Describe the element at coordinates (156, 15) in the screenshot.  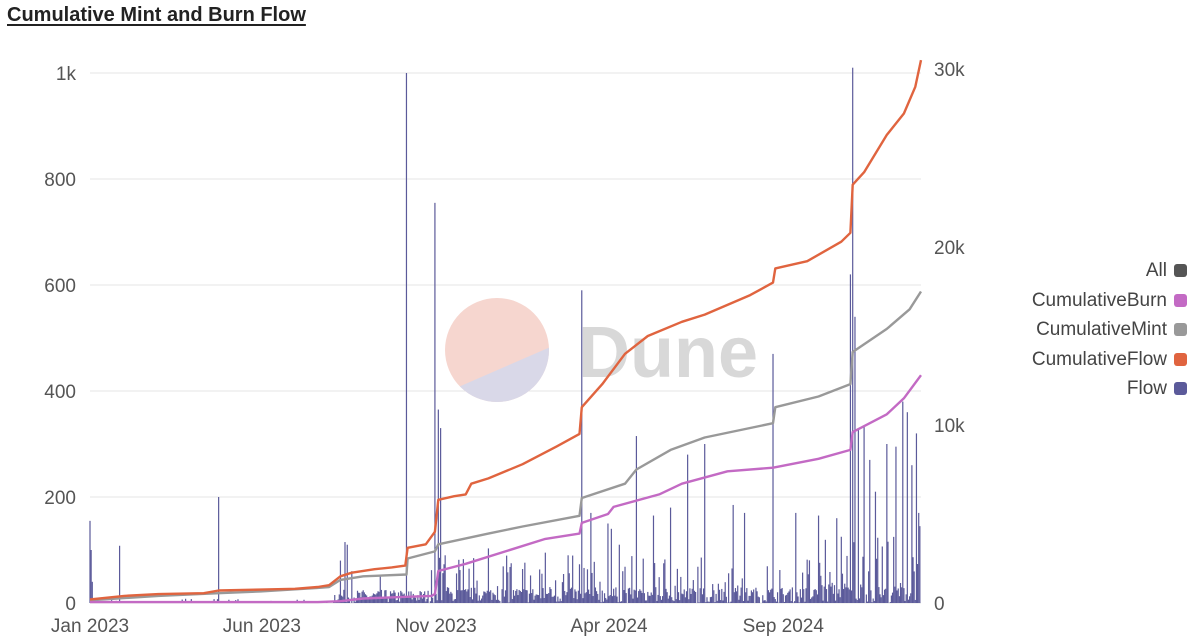
I see `chart-title: Cumulative Mint and Burn Flow` at that location.